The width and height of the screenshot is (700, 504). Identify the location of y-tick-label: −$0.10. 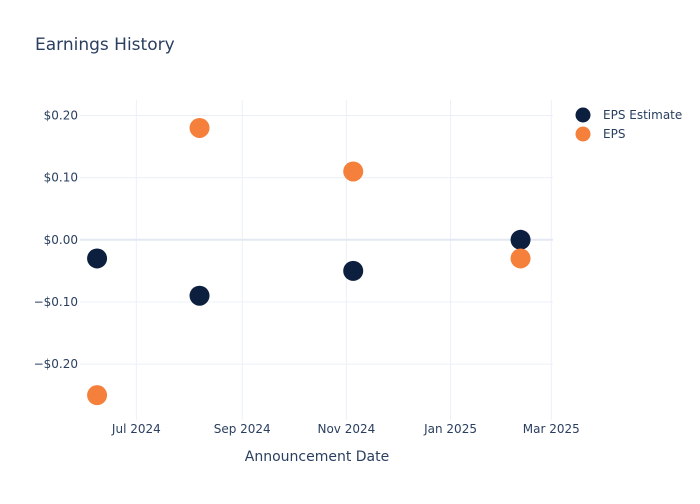
(56, 302).